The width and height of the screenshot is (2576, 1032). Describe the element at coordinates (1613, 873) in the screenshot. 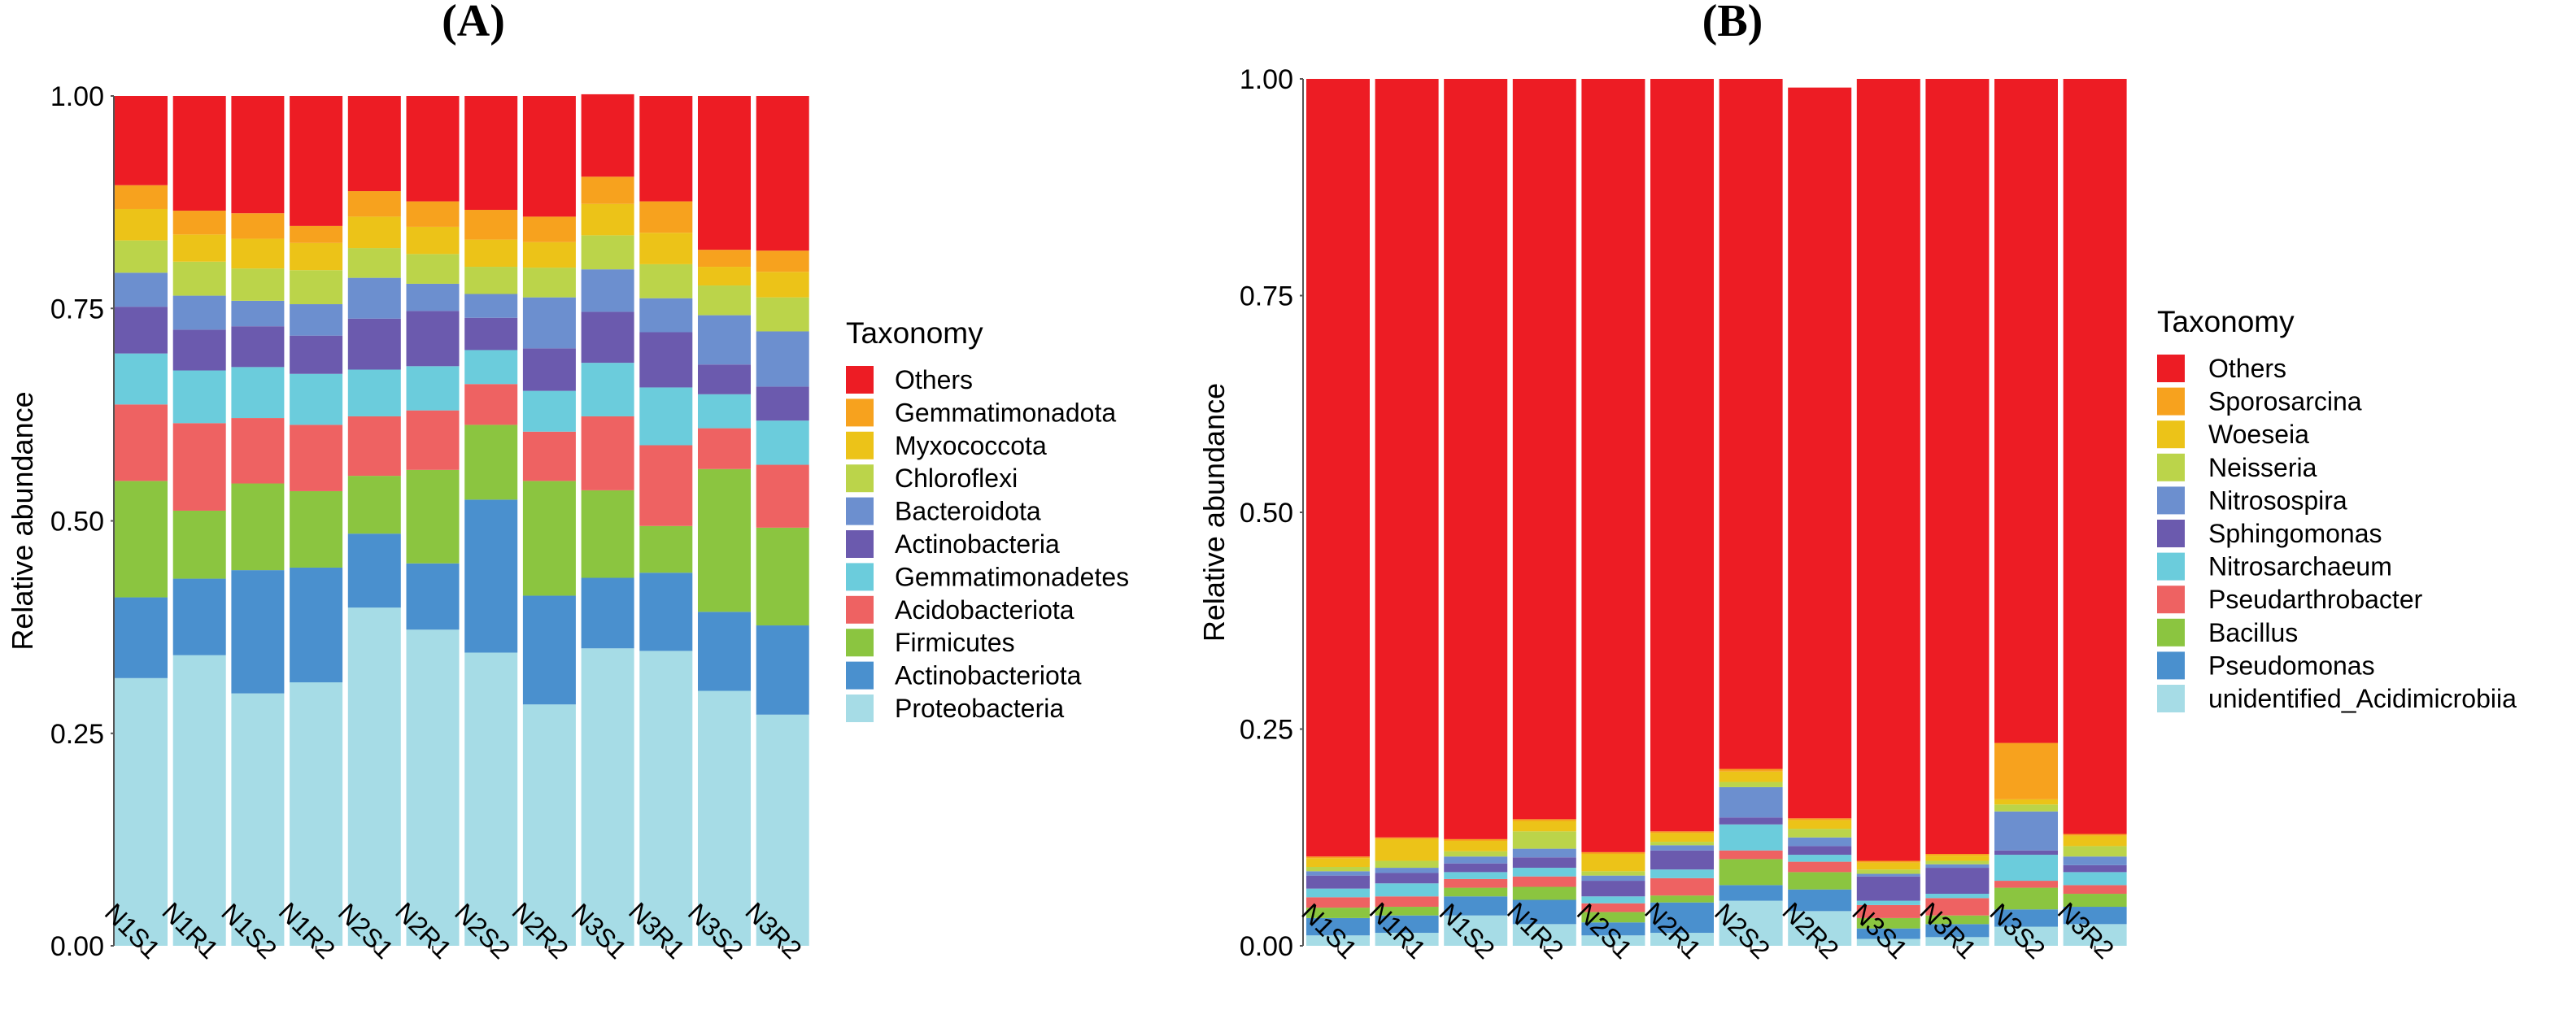

I see `bar-segment-n2s1-neisseria` at that location.